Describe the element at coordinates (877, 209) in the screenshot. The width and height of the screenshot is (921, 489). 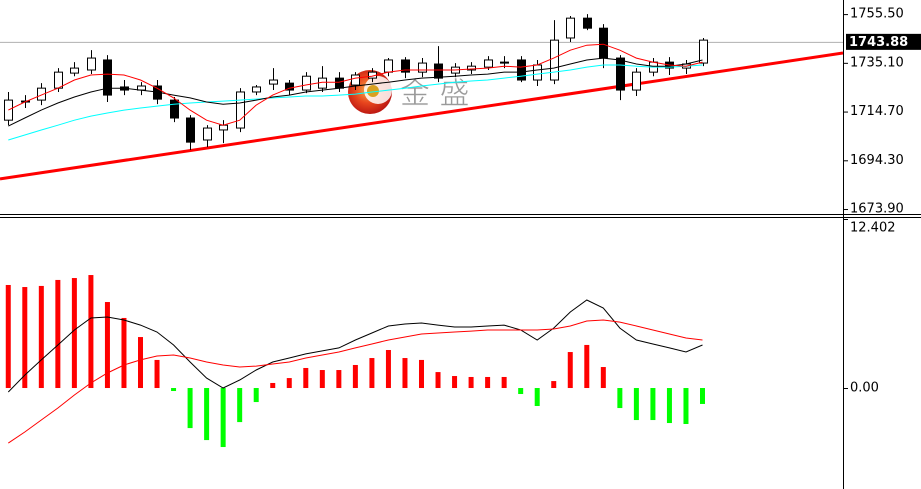
I see `y-tick-label: 1673.90` at that location.